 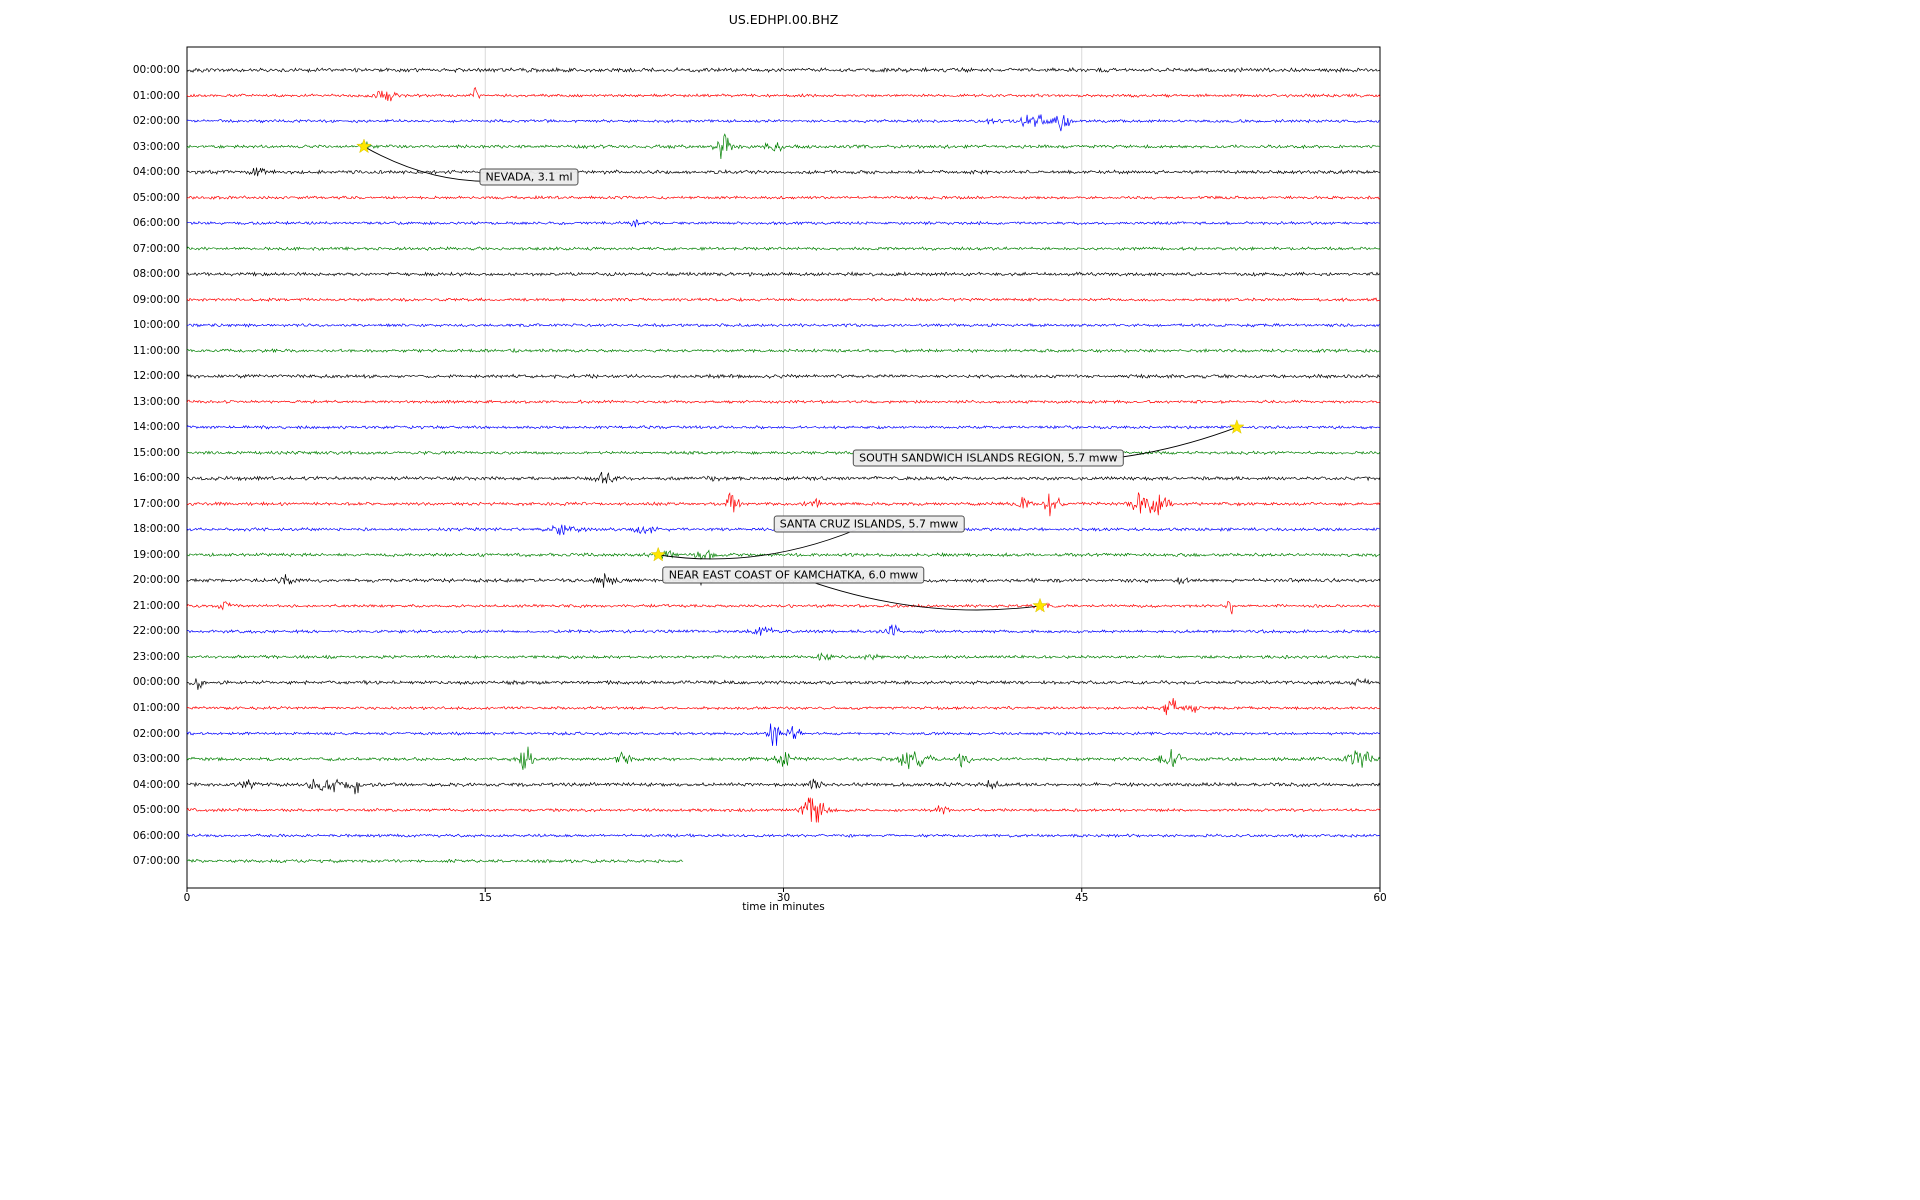 I want to click on x-tick-label: 45, so click(x=1082, y=898).